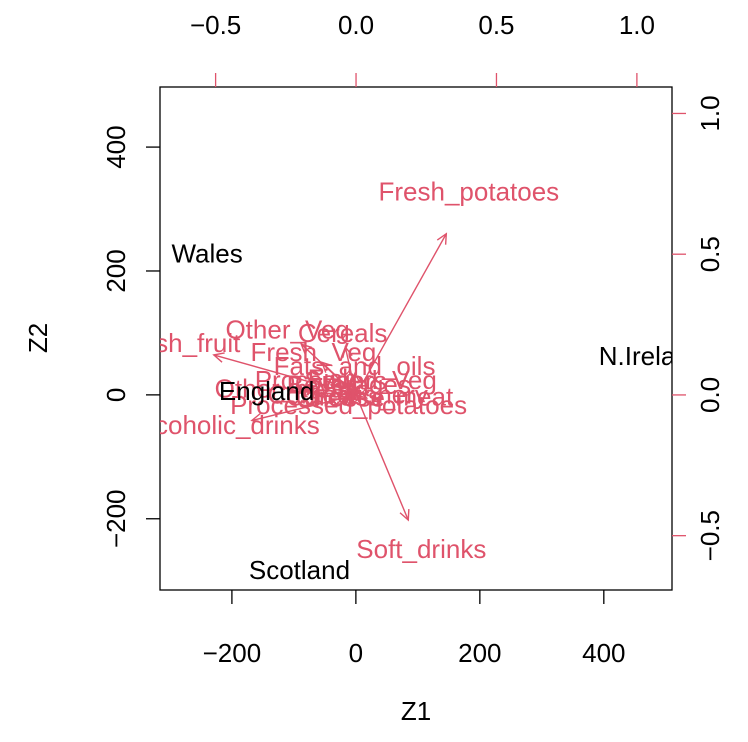  What do you see at coordinates (178, 343) in the screenshot?
I see `loading-label: Fresh_fruit` at bounding box center [178, 343].